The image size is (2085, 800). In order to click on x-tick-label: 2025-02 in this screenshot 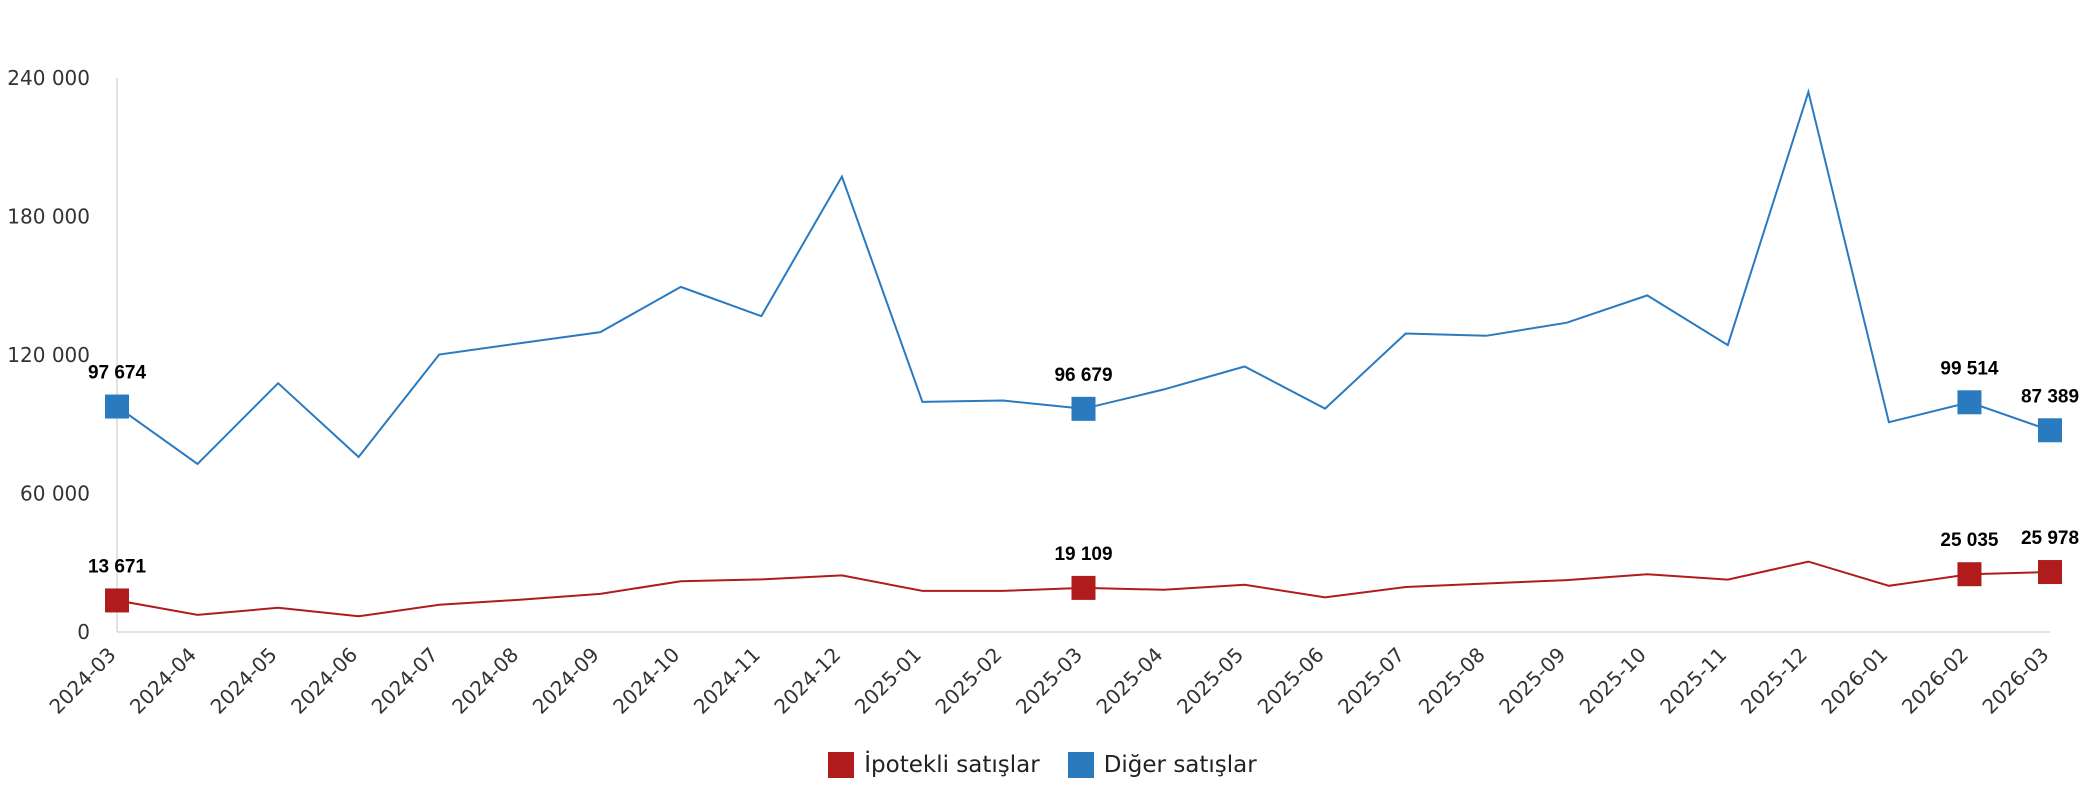, I will do `click(968, 681)`.